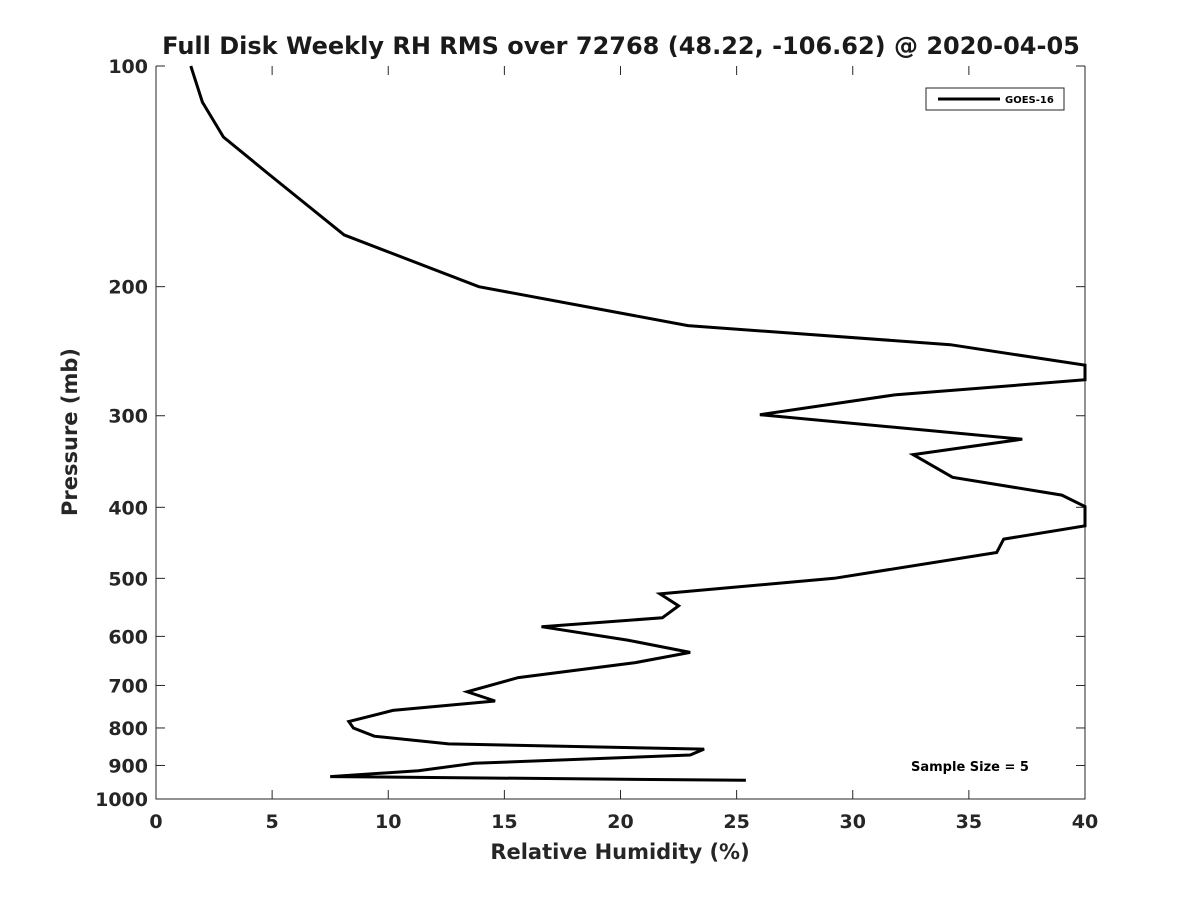 This screenshot has width=1200, height=900. I want to click on x-tick-label: 25, so click(736, 822).